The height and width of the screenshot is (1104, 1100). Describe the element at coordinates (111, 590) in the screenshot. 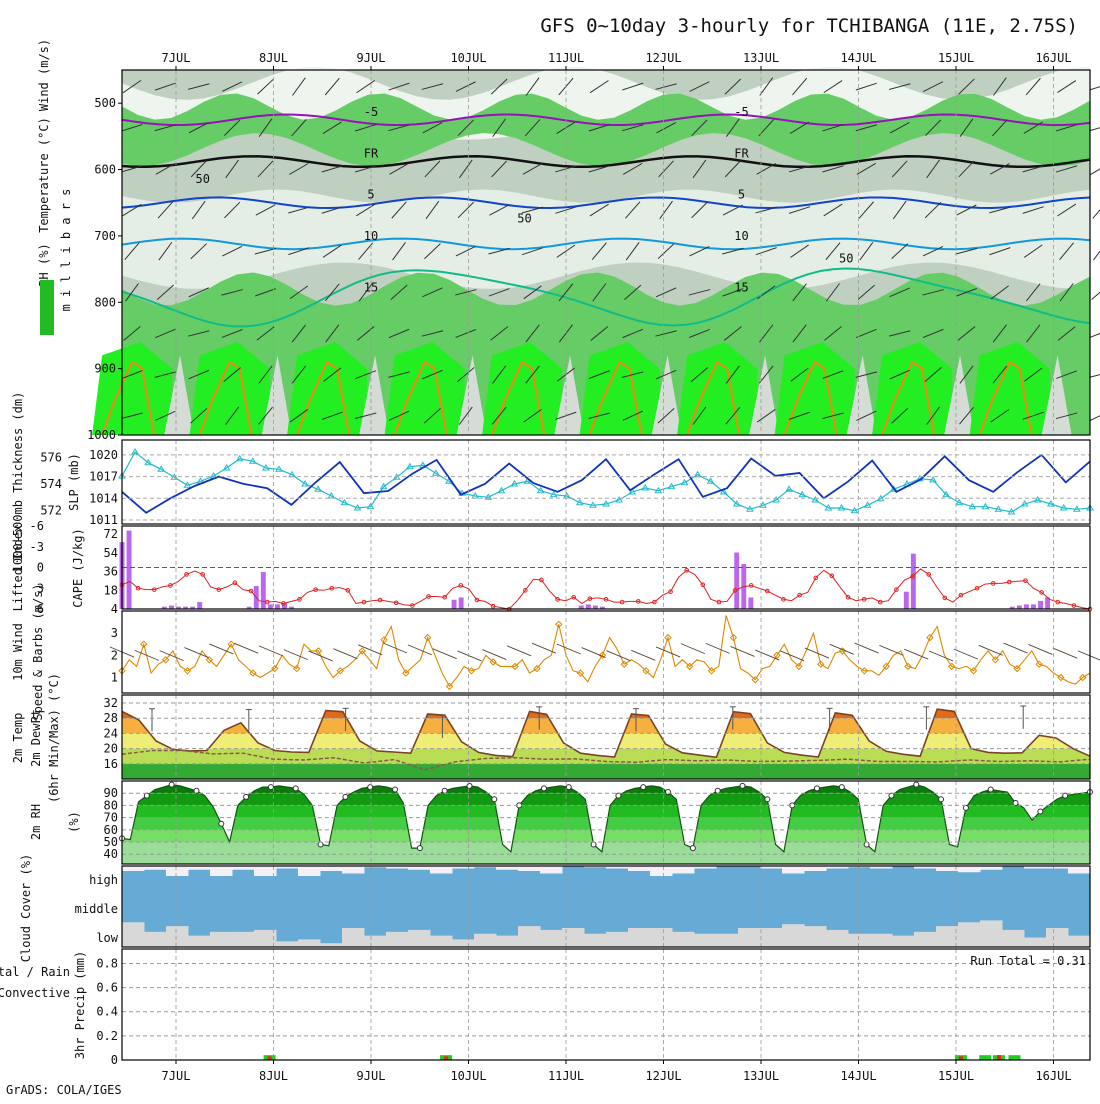

I see `cape-tick-label: 18` at that location.